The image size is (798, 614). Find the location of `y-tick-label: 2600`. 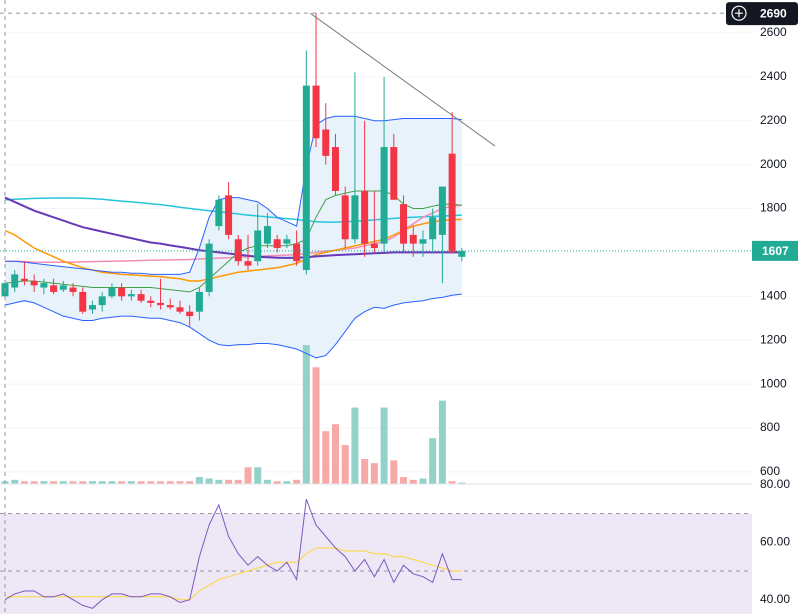

y-tick-label: 2600 is located at coordinates (773, 32).